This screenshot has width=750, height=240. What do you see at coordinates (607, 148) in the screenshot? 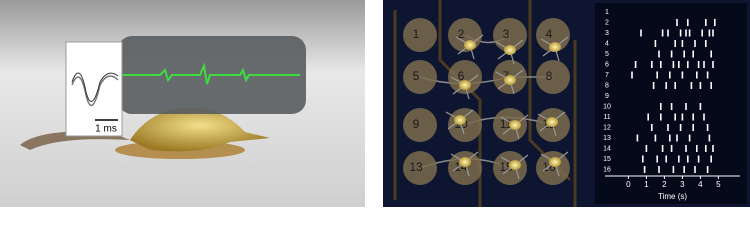
I see `row-label: 14` at bounding box center [607, 148].